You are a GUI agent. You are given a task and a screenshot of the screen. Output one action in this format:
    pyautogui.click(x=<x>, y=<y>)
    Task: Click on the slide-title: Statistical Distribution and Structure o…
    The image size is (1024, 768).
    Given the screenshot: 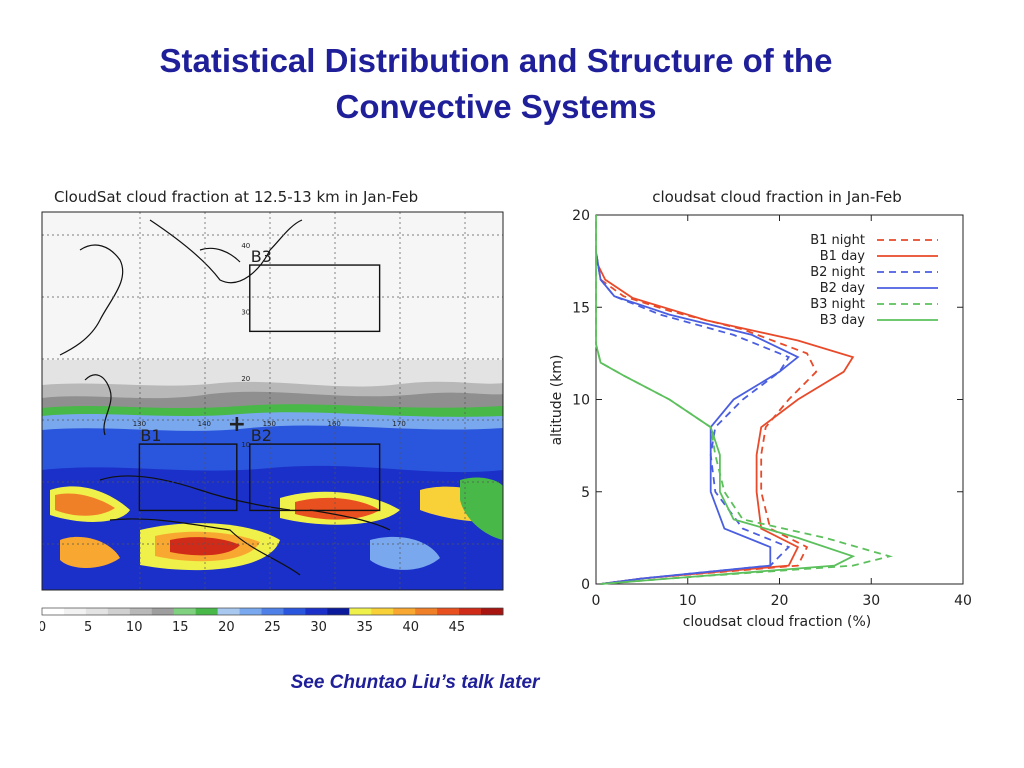 What is the action you would take?
    pyautogui.click(x=496, y=84)
    